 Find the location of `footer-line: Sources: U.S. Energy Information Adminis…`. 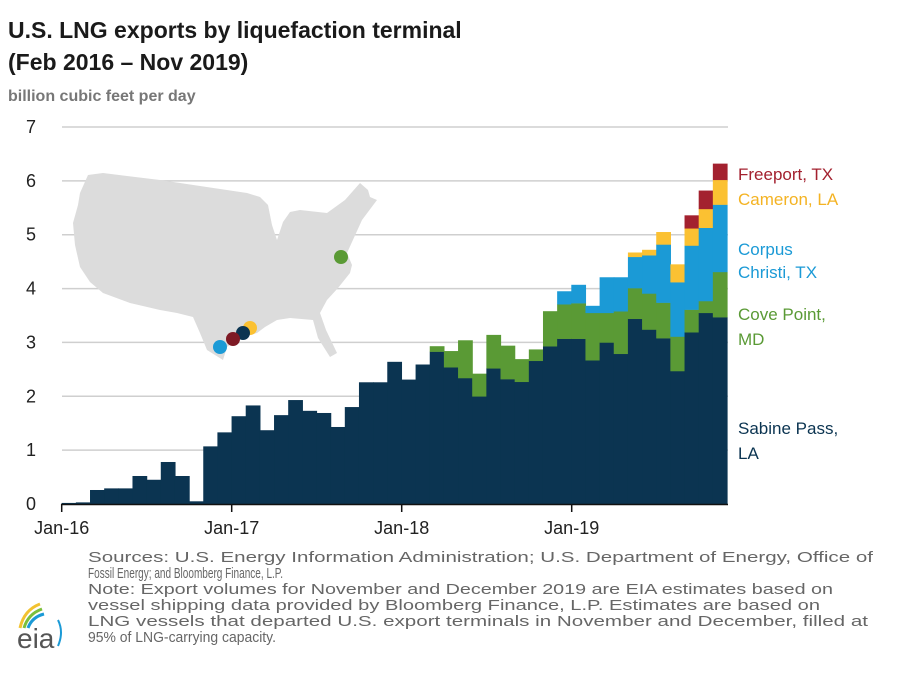

footer-line: Sources: U.S. Energy Information Adminis… is located at coordinates (481, 557).